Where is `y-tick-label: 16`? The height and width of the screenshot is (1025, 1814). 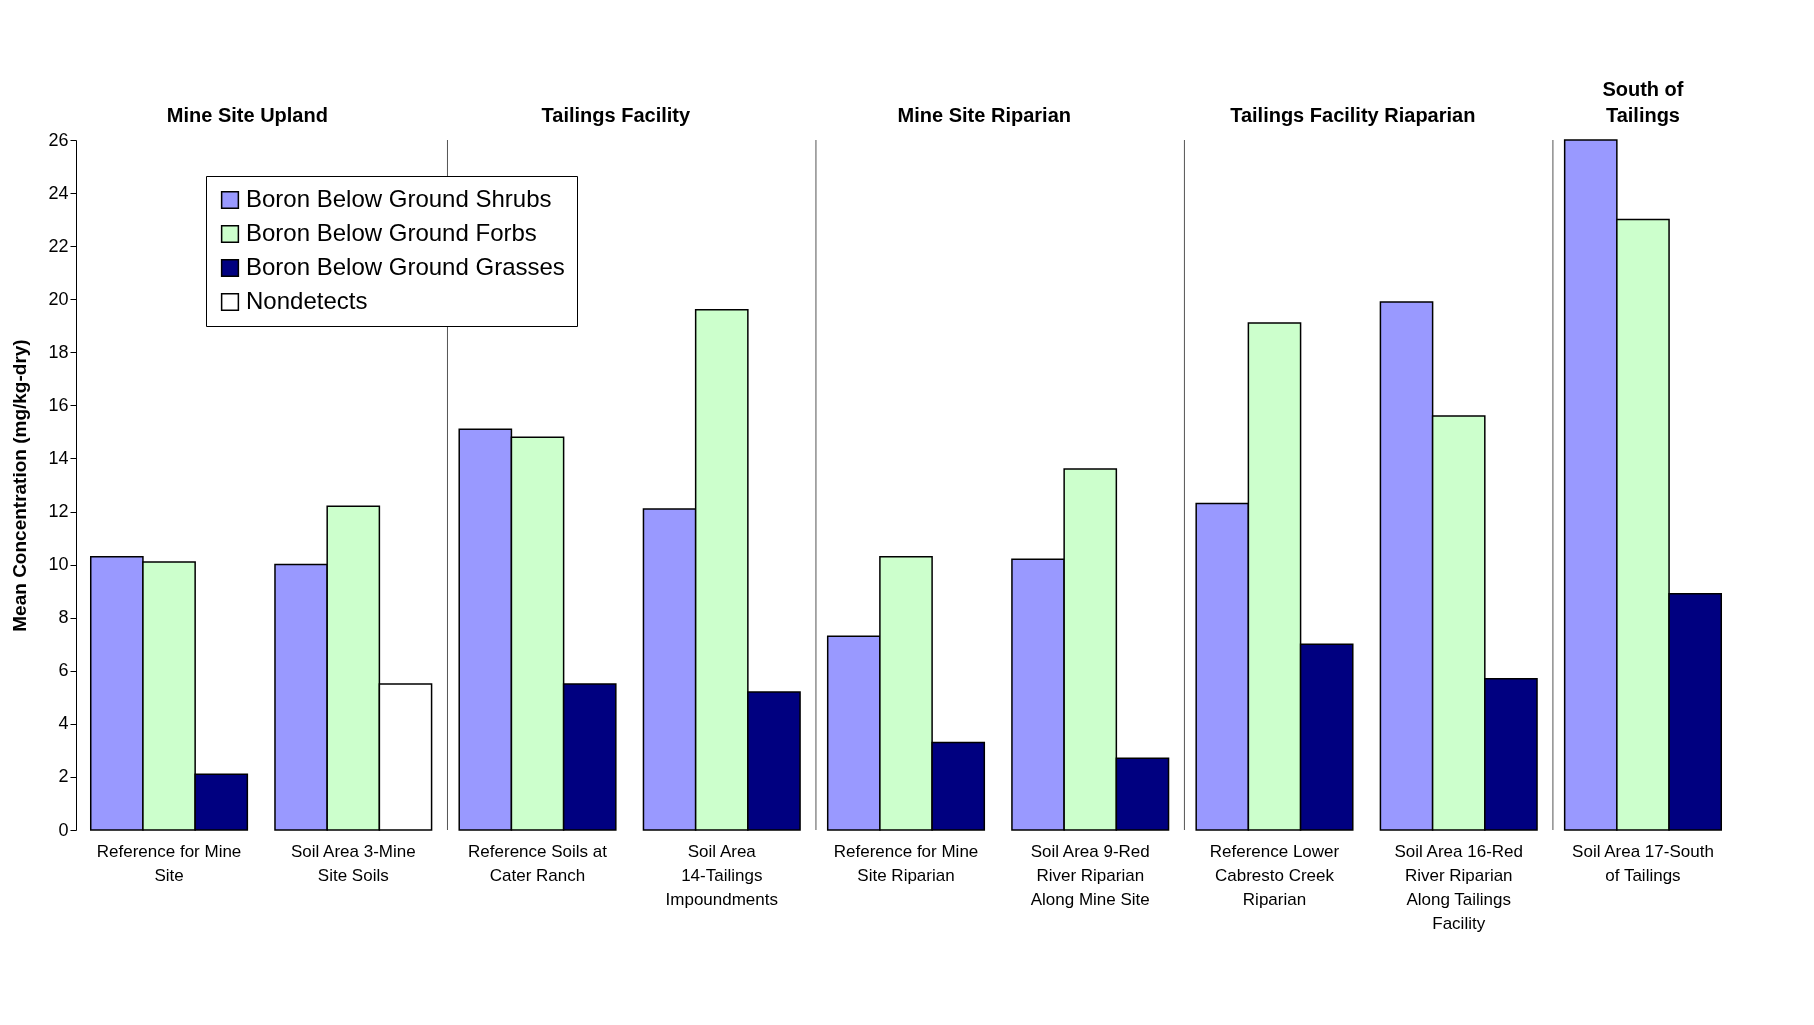 y-tick-label: 16 is located at coordinates (58, 404).